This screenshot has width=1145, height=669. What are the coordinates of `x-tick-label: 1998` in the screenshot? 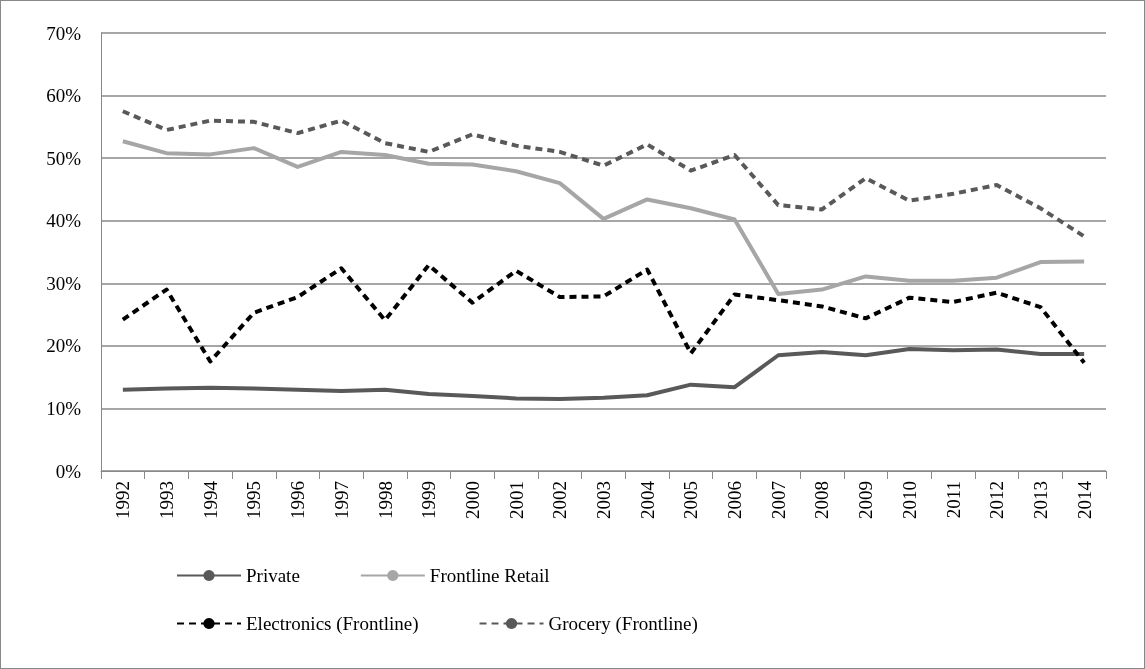 It's located at (385, 500).